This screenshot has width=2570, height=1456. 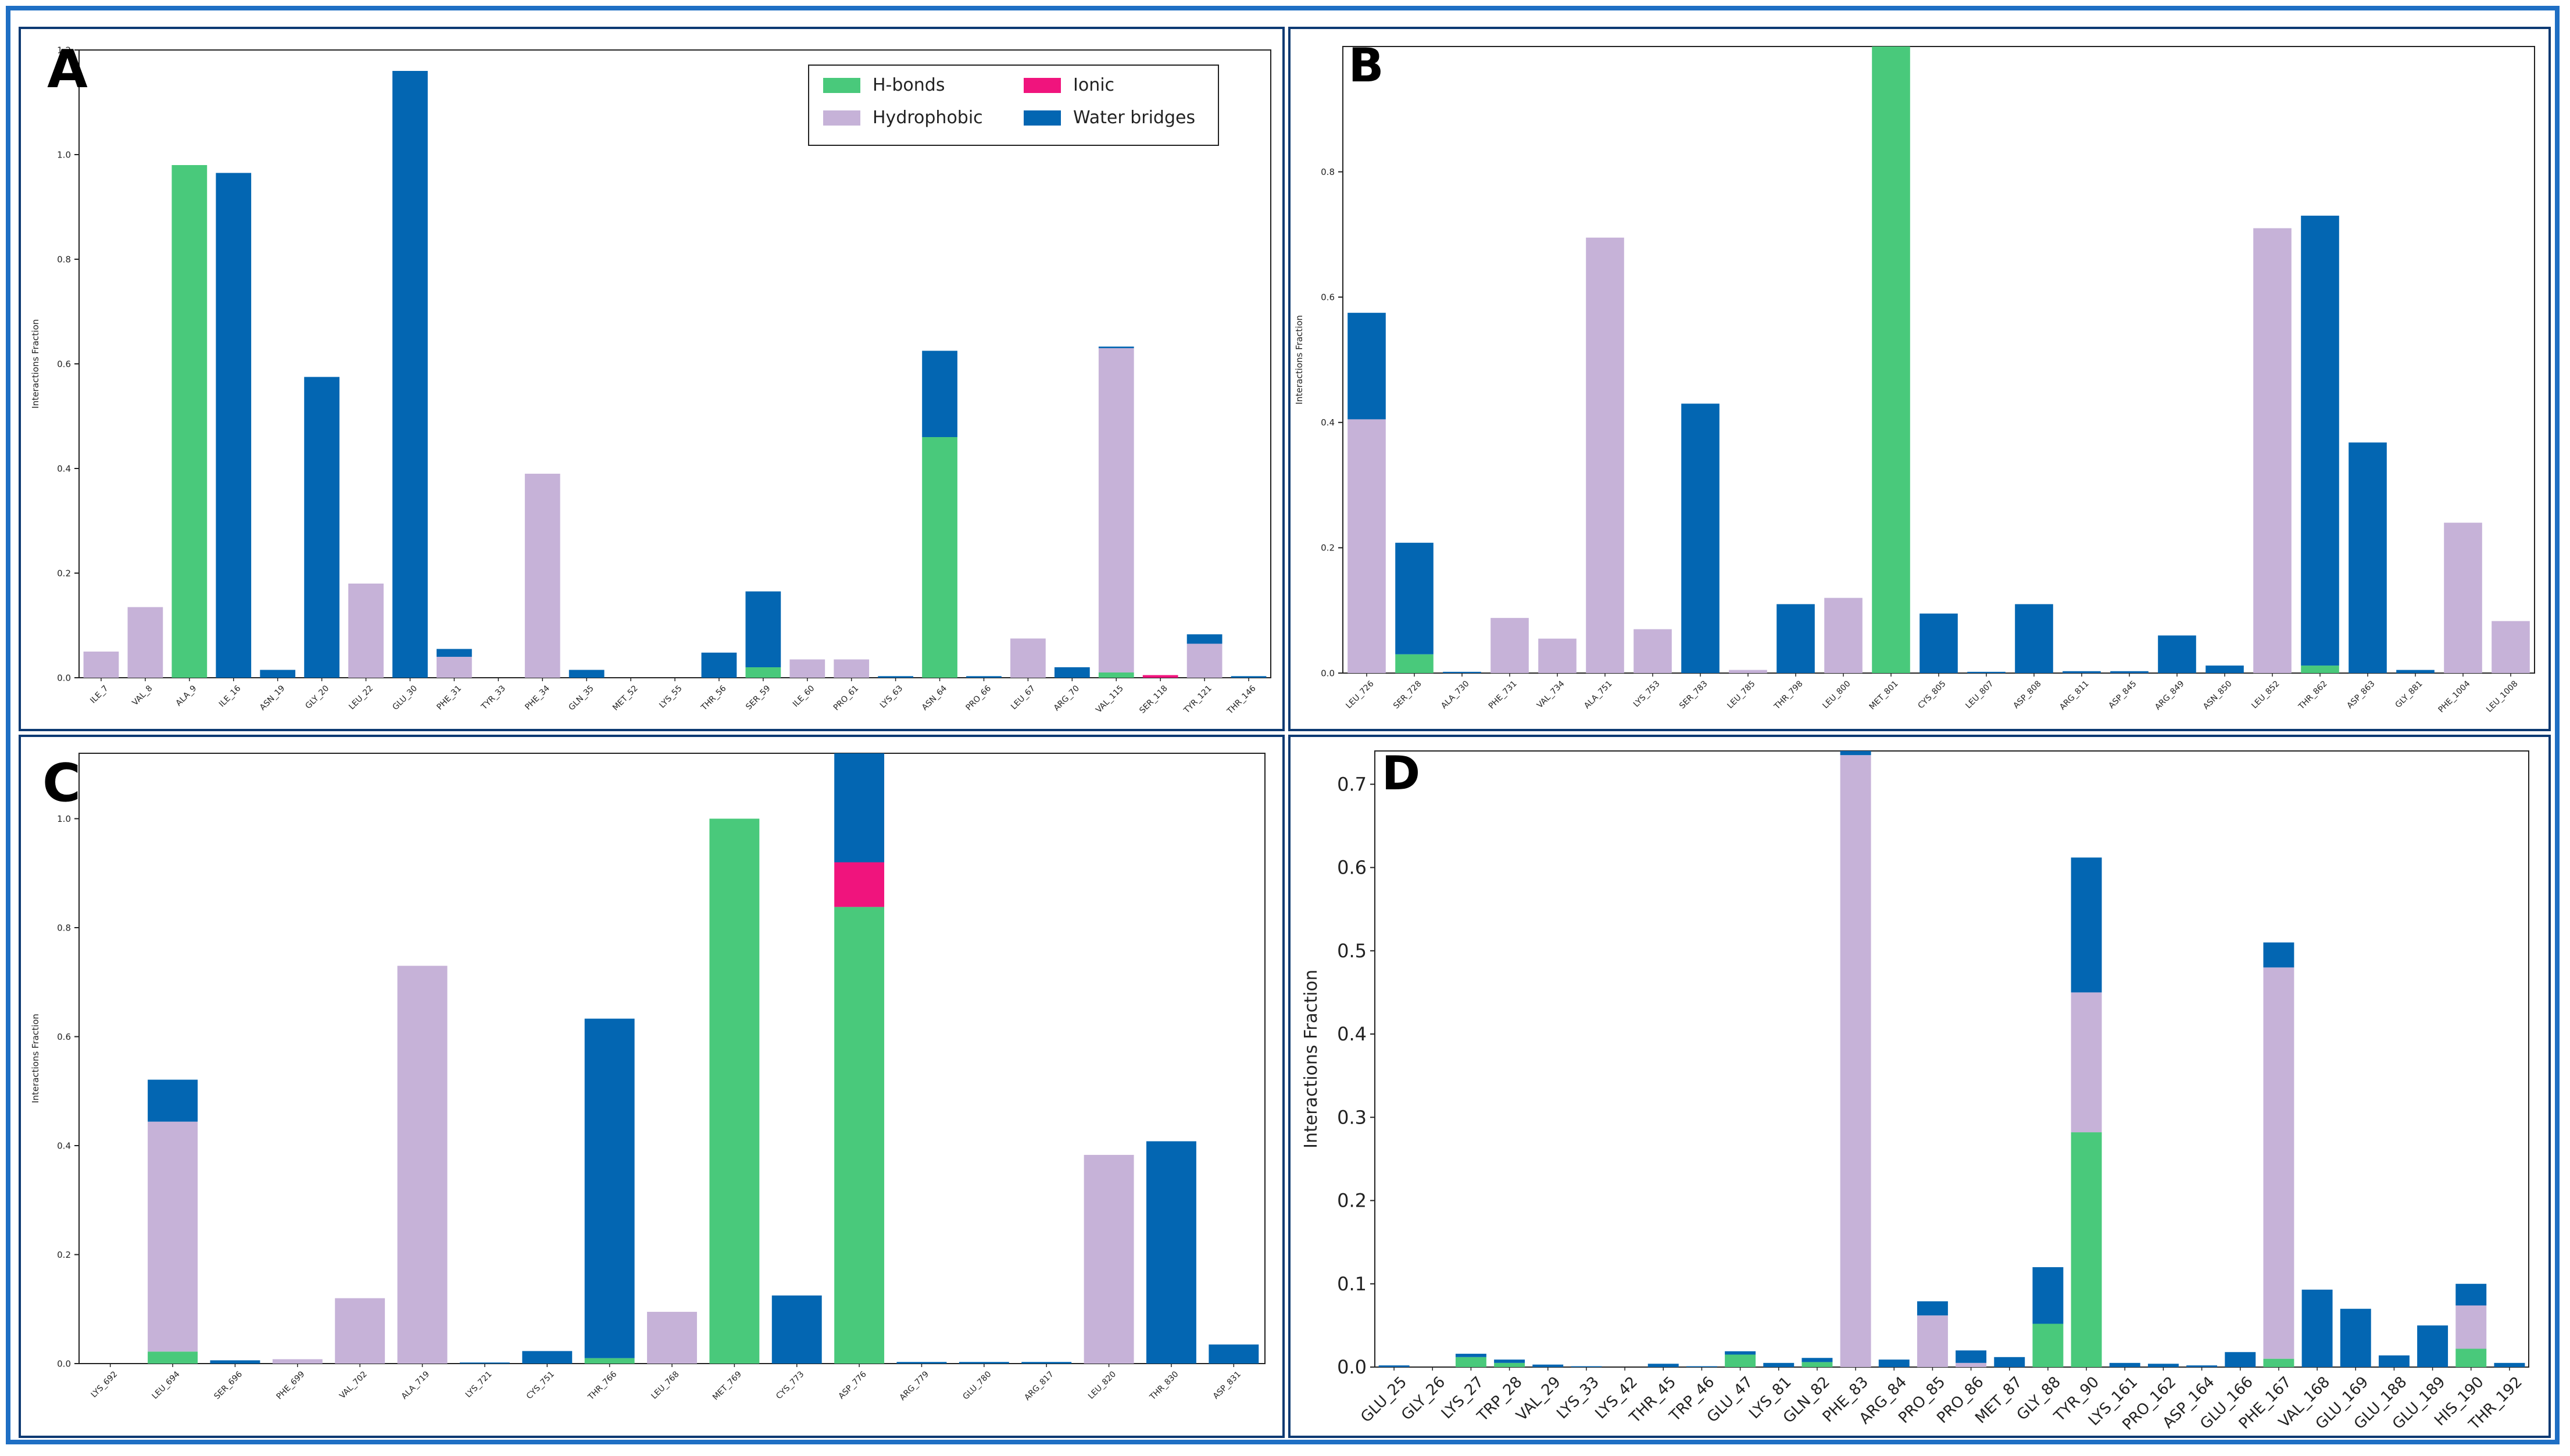 I want to click on x-tick-label: VAL_8, so click(x=143, y=696).